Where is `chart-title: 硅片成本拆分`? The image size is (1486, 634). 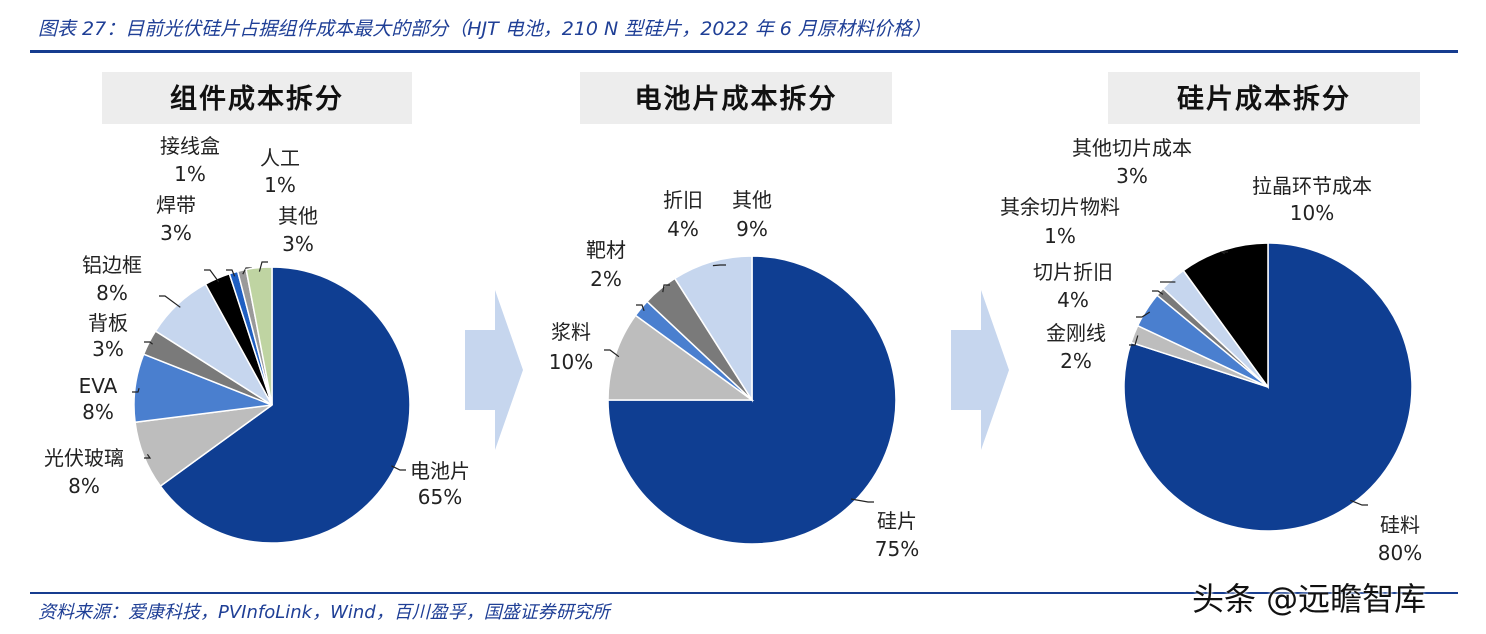
chart-title: 硅片成本拆分 is located at coordinates (1264, 99).